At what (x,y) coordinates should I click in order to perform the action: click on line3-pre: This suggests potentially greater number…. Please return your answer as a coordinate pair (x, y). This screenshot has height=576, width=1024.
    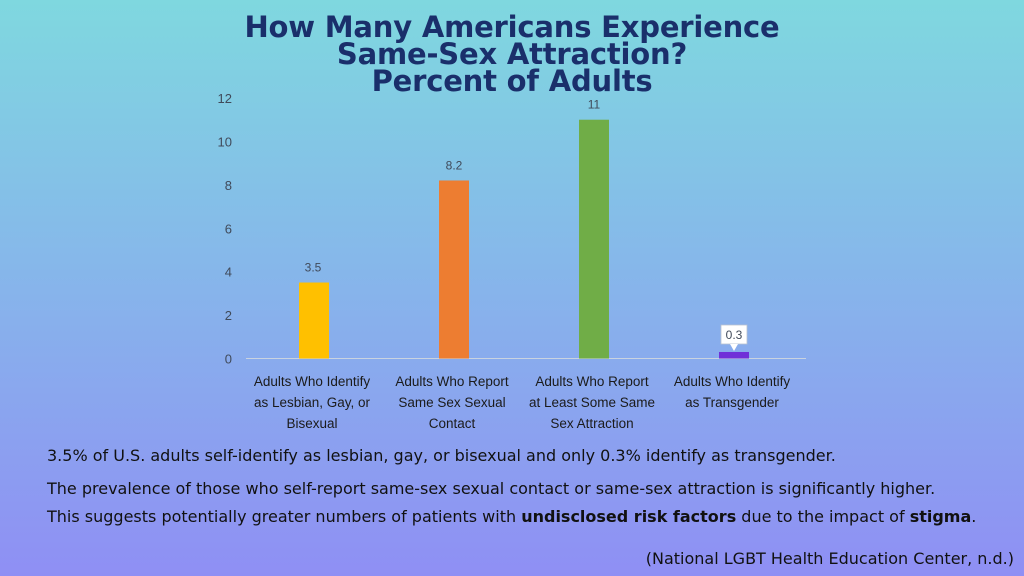
    Looking at the image, I should click on (284, 516).